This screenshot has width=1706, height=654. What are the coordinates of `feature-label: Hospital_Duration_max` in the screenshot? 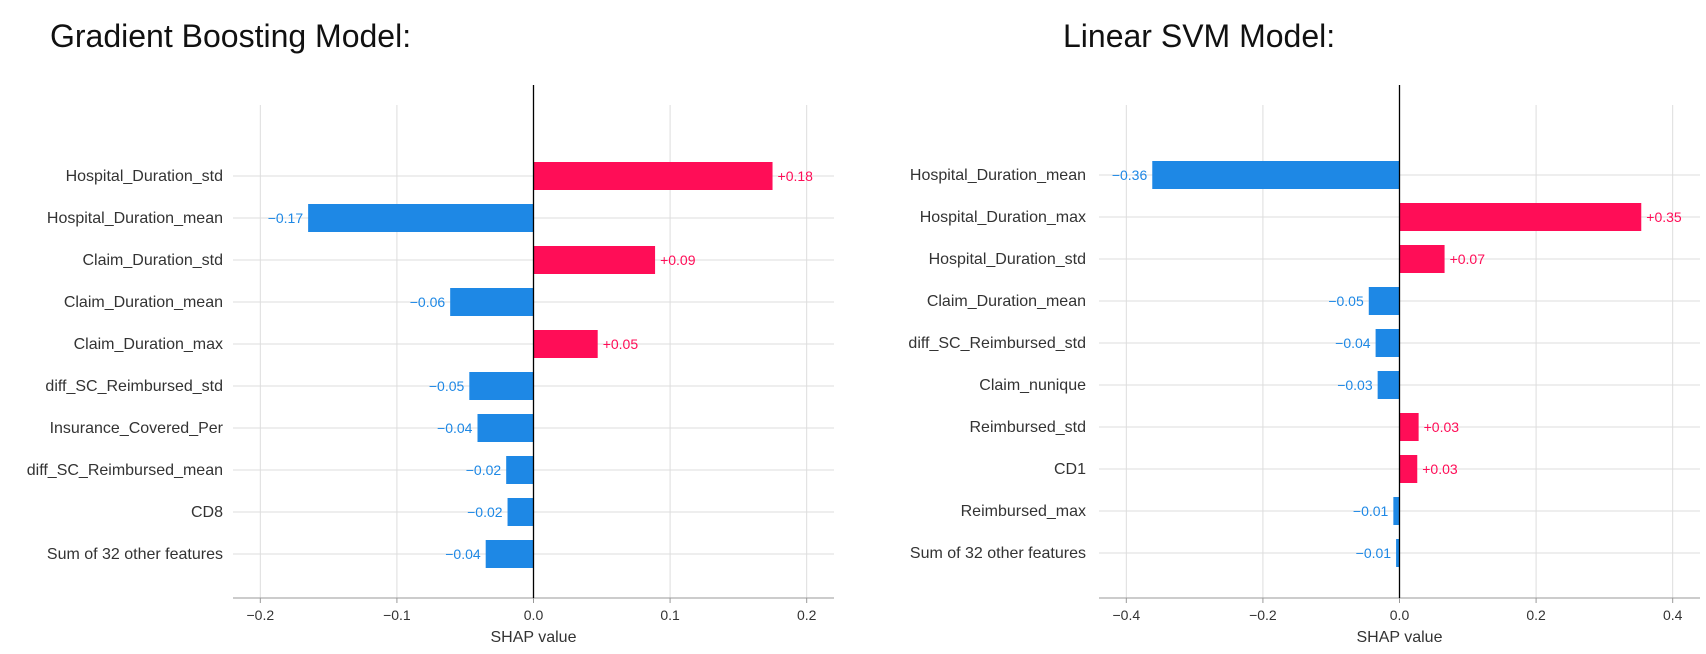 It's located at (1003, 217).